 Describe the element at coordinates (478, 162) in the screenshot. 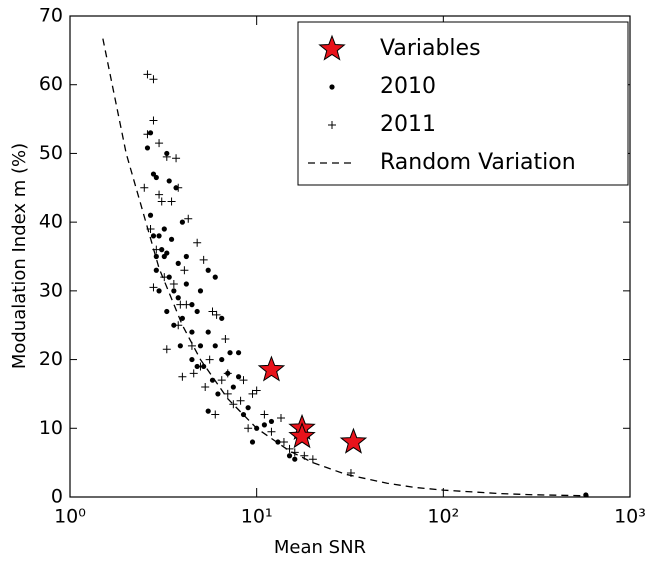

I see `legend-label: Random Variation` at that location.